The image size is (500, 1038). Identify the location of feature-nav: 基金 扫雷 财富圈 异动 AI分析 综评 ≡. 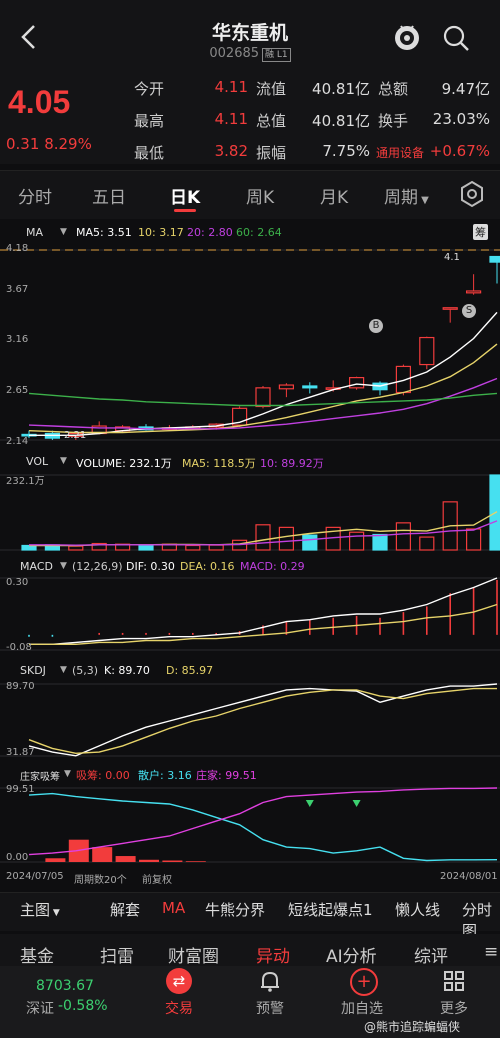
(250, 953).